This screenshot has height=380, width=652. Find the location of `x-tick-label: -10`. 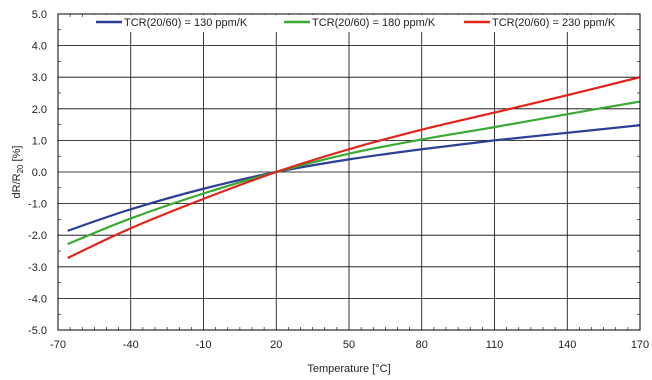

x-tick-label: -10 is located at coordinates (204, 345).